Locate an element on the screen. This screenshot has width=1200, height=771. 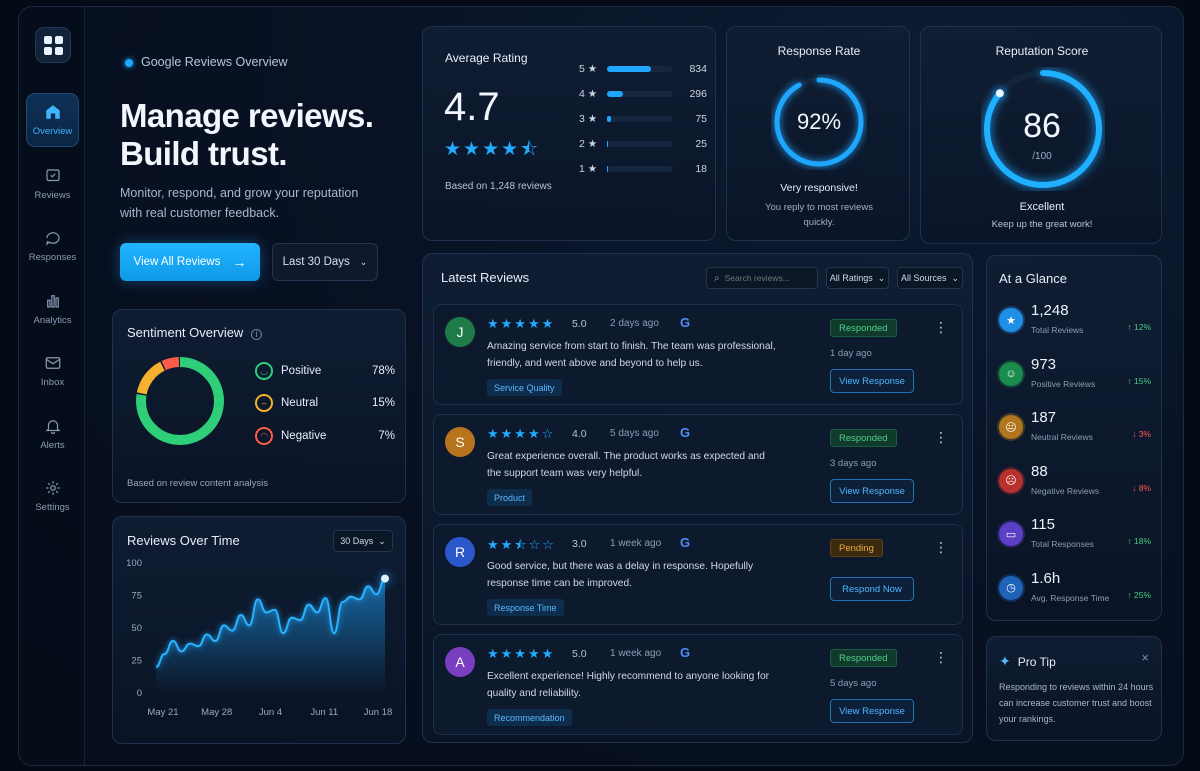
rating-bar-track is located at coordinates (640, 94).